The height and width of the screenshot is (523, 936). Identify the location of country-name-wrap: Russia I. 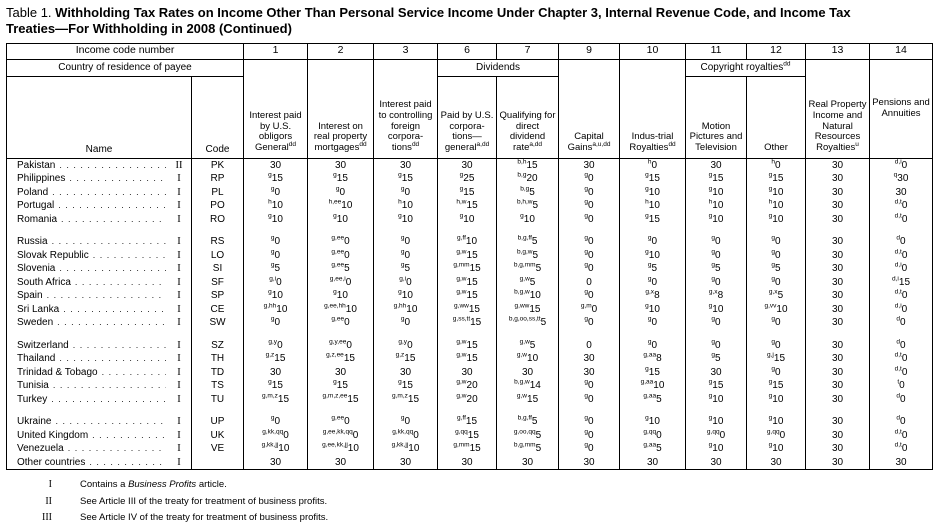
(99, 242).